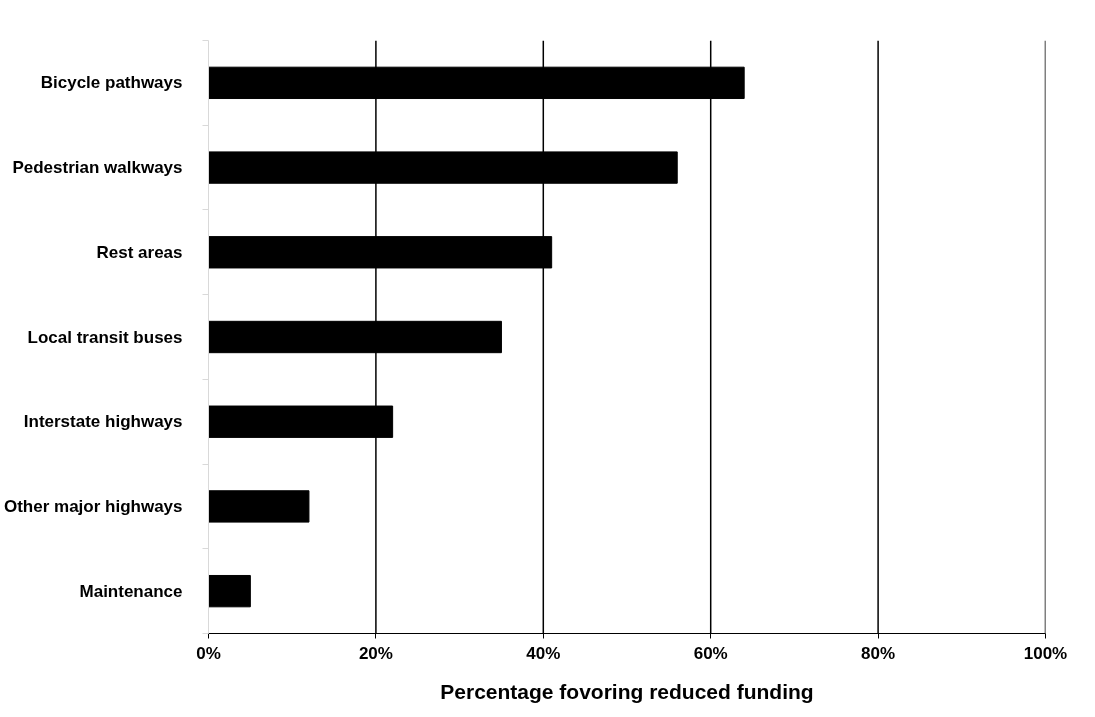 Image resolution: width=1095 pixels, height=717 pixels. What do you see at coordinates (878, 653) in the screenshot?
I see `x-tick-label: 80%` at bounding box center [878, 653].